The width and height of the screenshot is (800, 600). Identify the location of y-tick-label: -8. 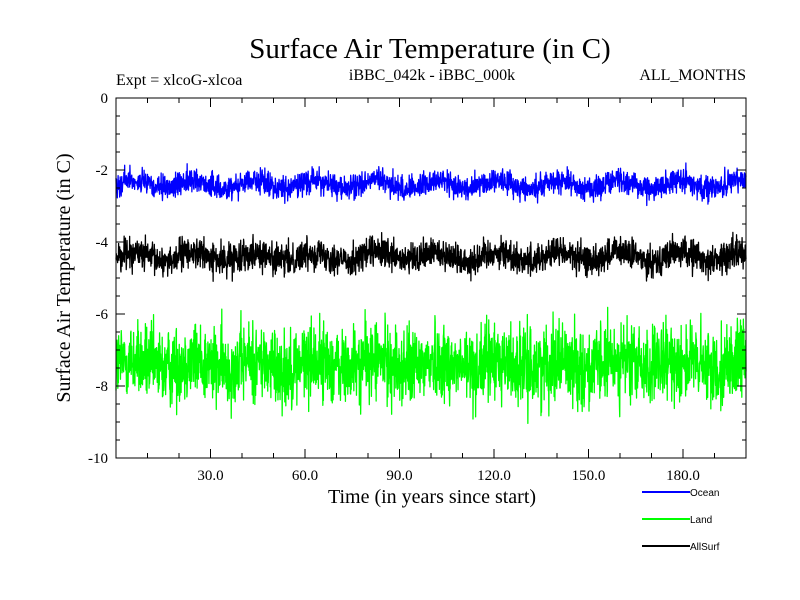
(102, 387).